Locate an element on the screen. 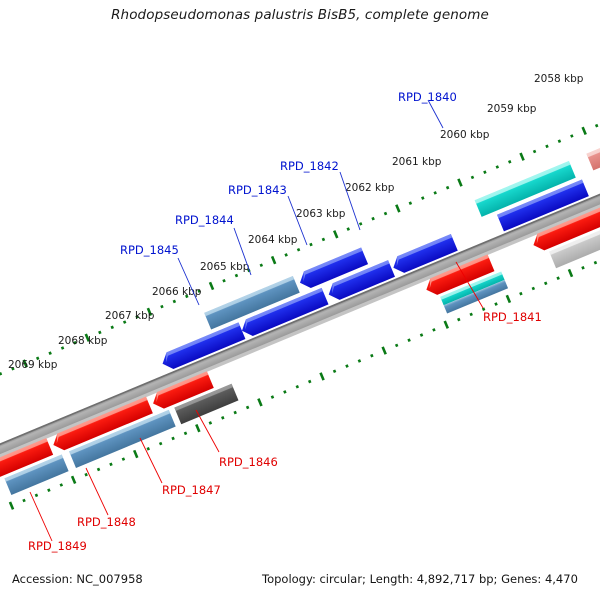 This screenshot has height=600, width=600. gene-label-rpd1849: RPD_1849 is located at coordinates (57, 546).